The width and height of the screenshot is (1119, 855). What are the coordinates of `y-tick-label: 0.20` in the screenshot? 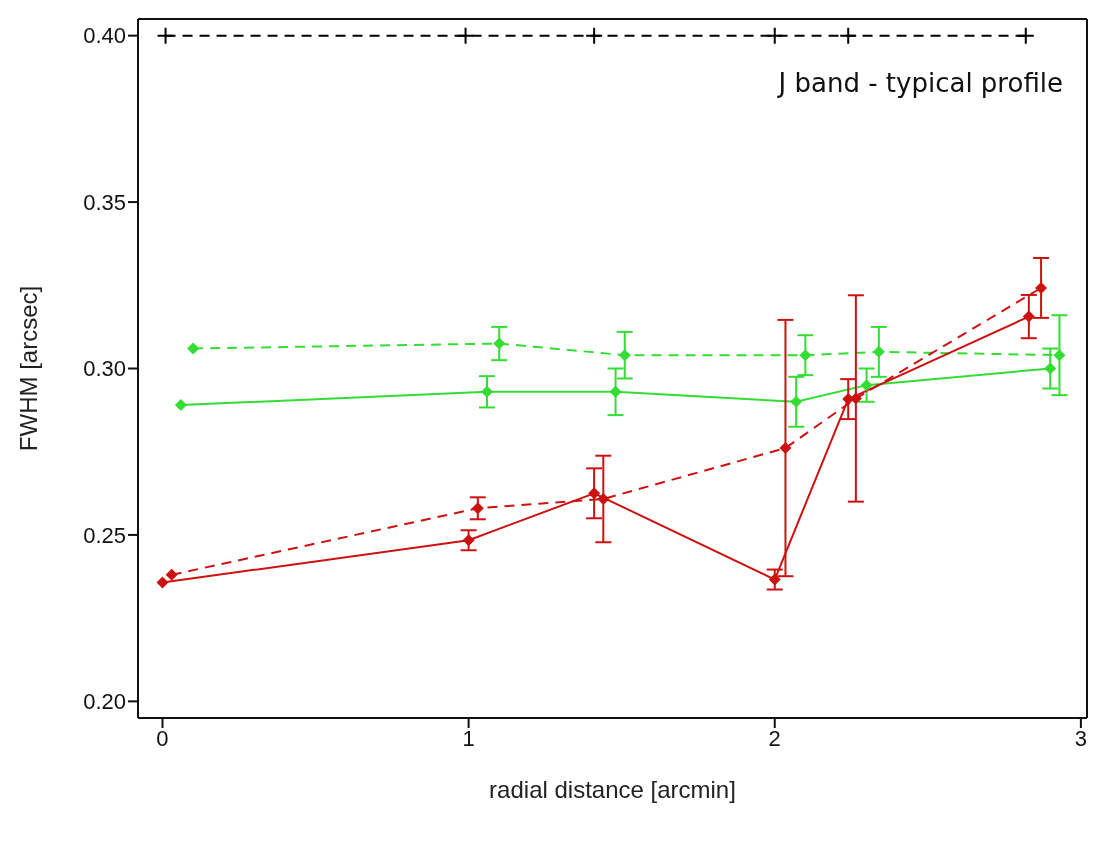 It's located at (104, 702).